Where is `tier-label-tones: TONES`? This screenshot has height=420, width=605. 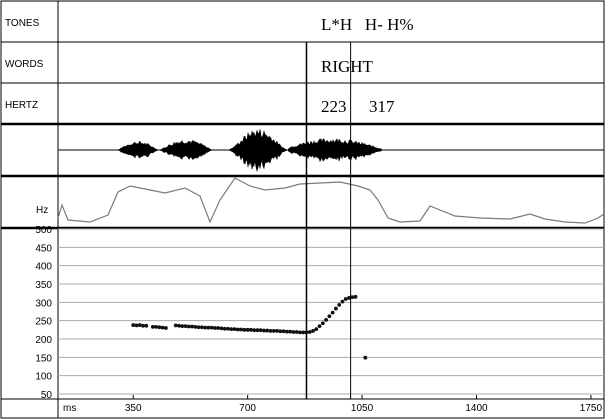
tier-label-tones: TONES is located at coordinates (22, 23).